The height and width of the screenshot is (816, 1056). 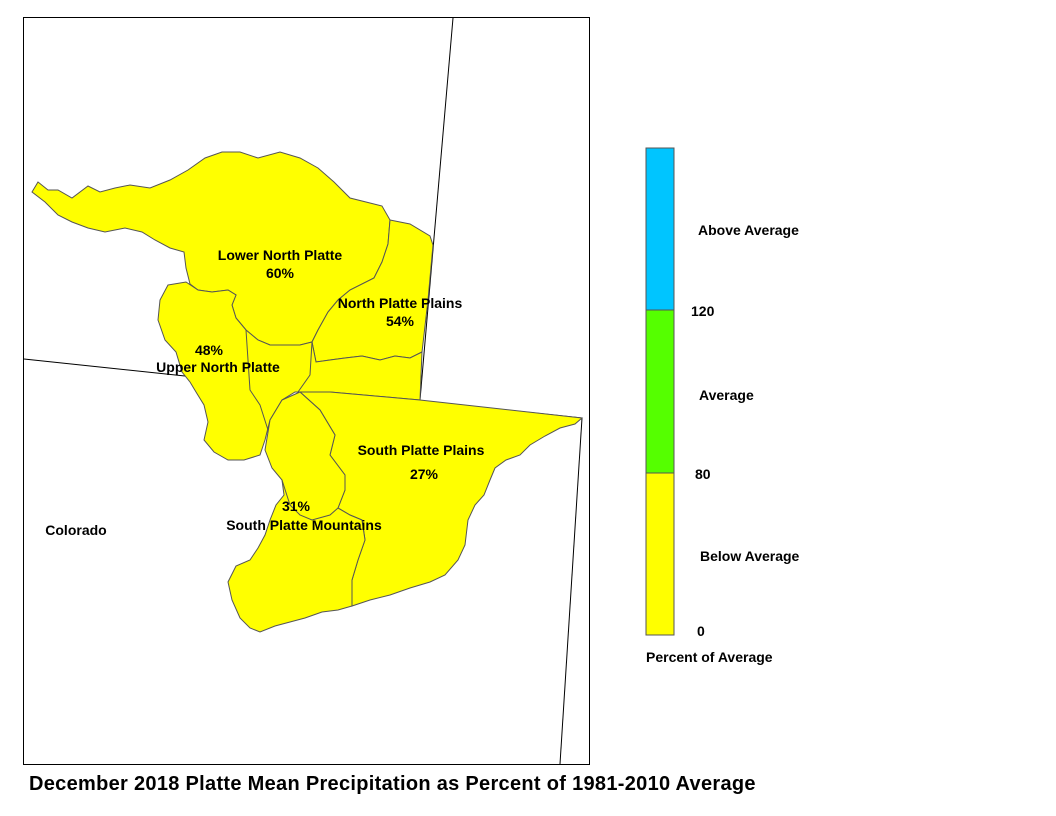 What do you see at coordinates (571, 591) in the screenshot?
I see `colorado-east-boundary` at bounding box center [571, 591].